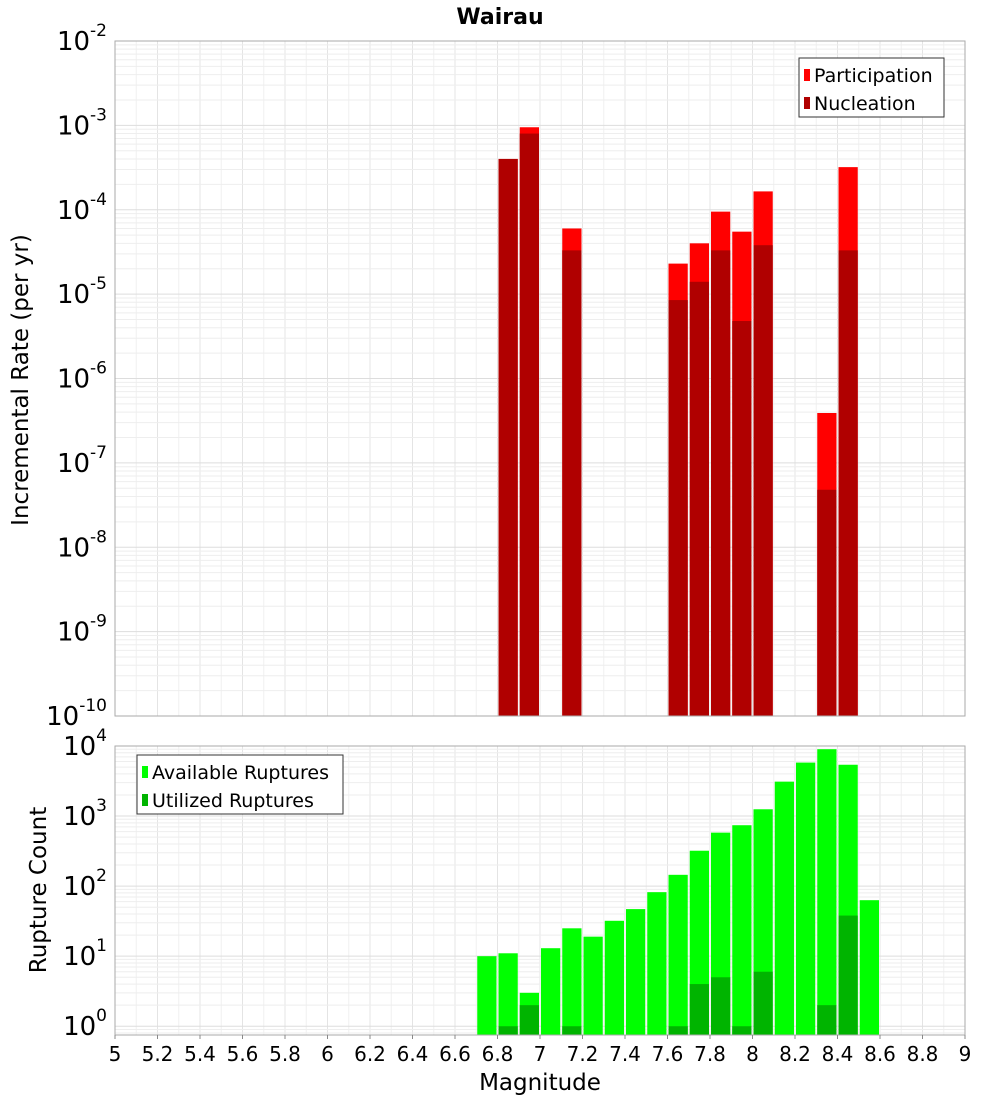 This screenshot has width=1000, height=1100. I want to click on x-tick-5.4: 5.4, so click(200, 1054).